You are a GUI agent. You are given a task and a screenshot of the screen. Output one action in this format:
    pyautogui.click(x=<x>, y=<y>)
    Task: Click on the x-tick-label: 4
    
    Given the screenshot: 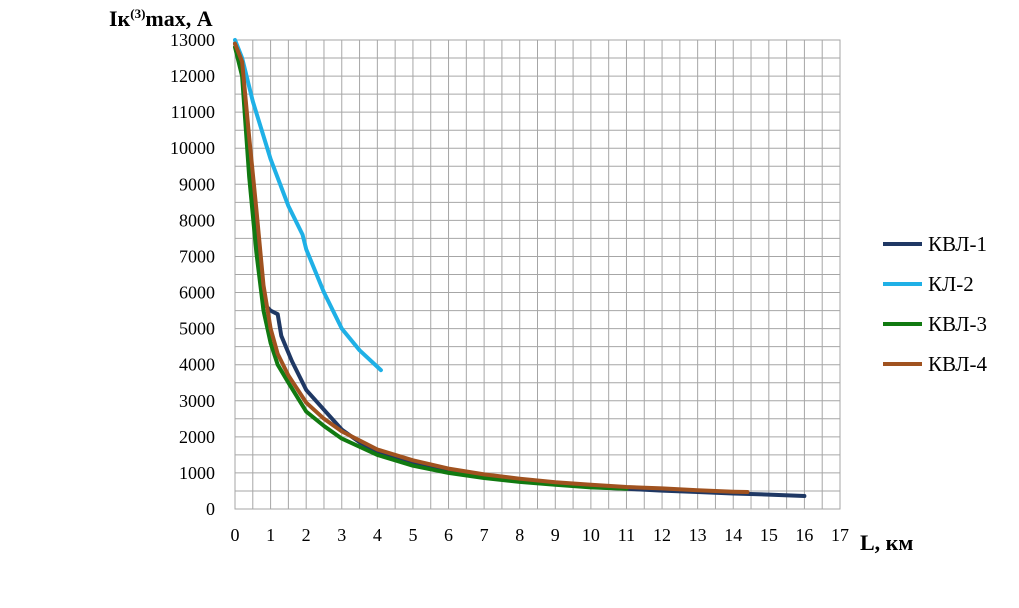 What is the action you would take?
    pyautogui.click(x=377, y=535)
    